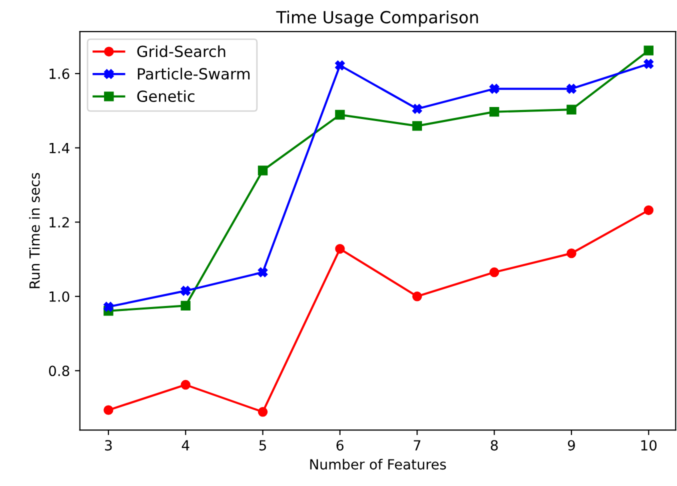  Describe the element at coordinates (59, 371) in the screenshot. I see `y-tick-label: 0.8` at that location.